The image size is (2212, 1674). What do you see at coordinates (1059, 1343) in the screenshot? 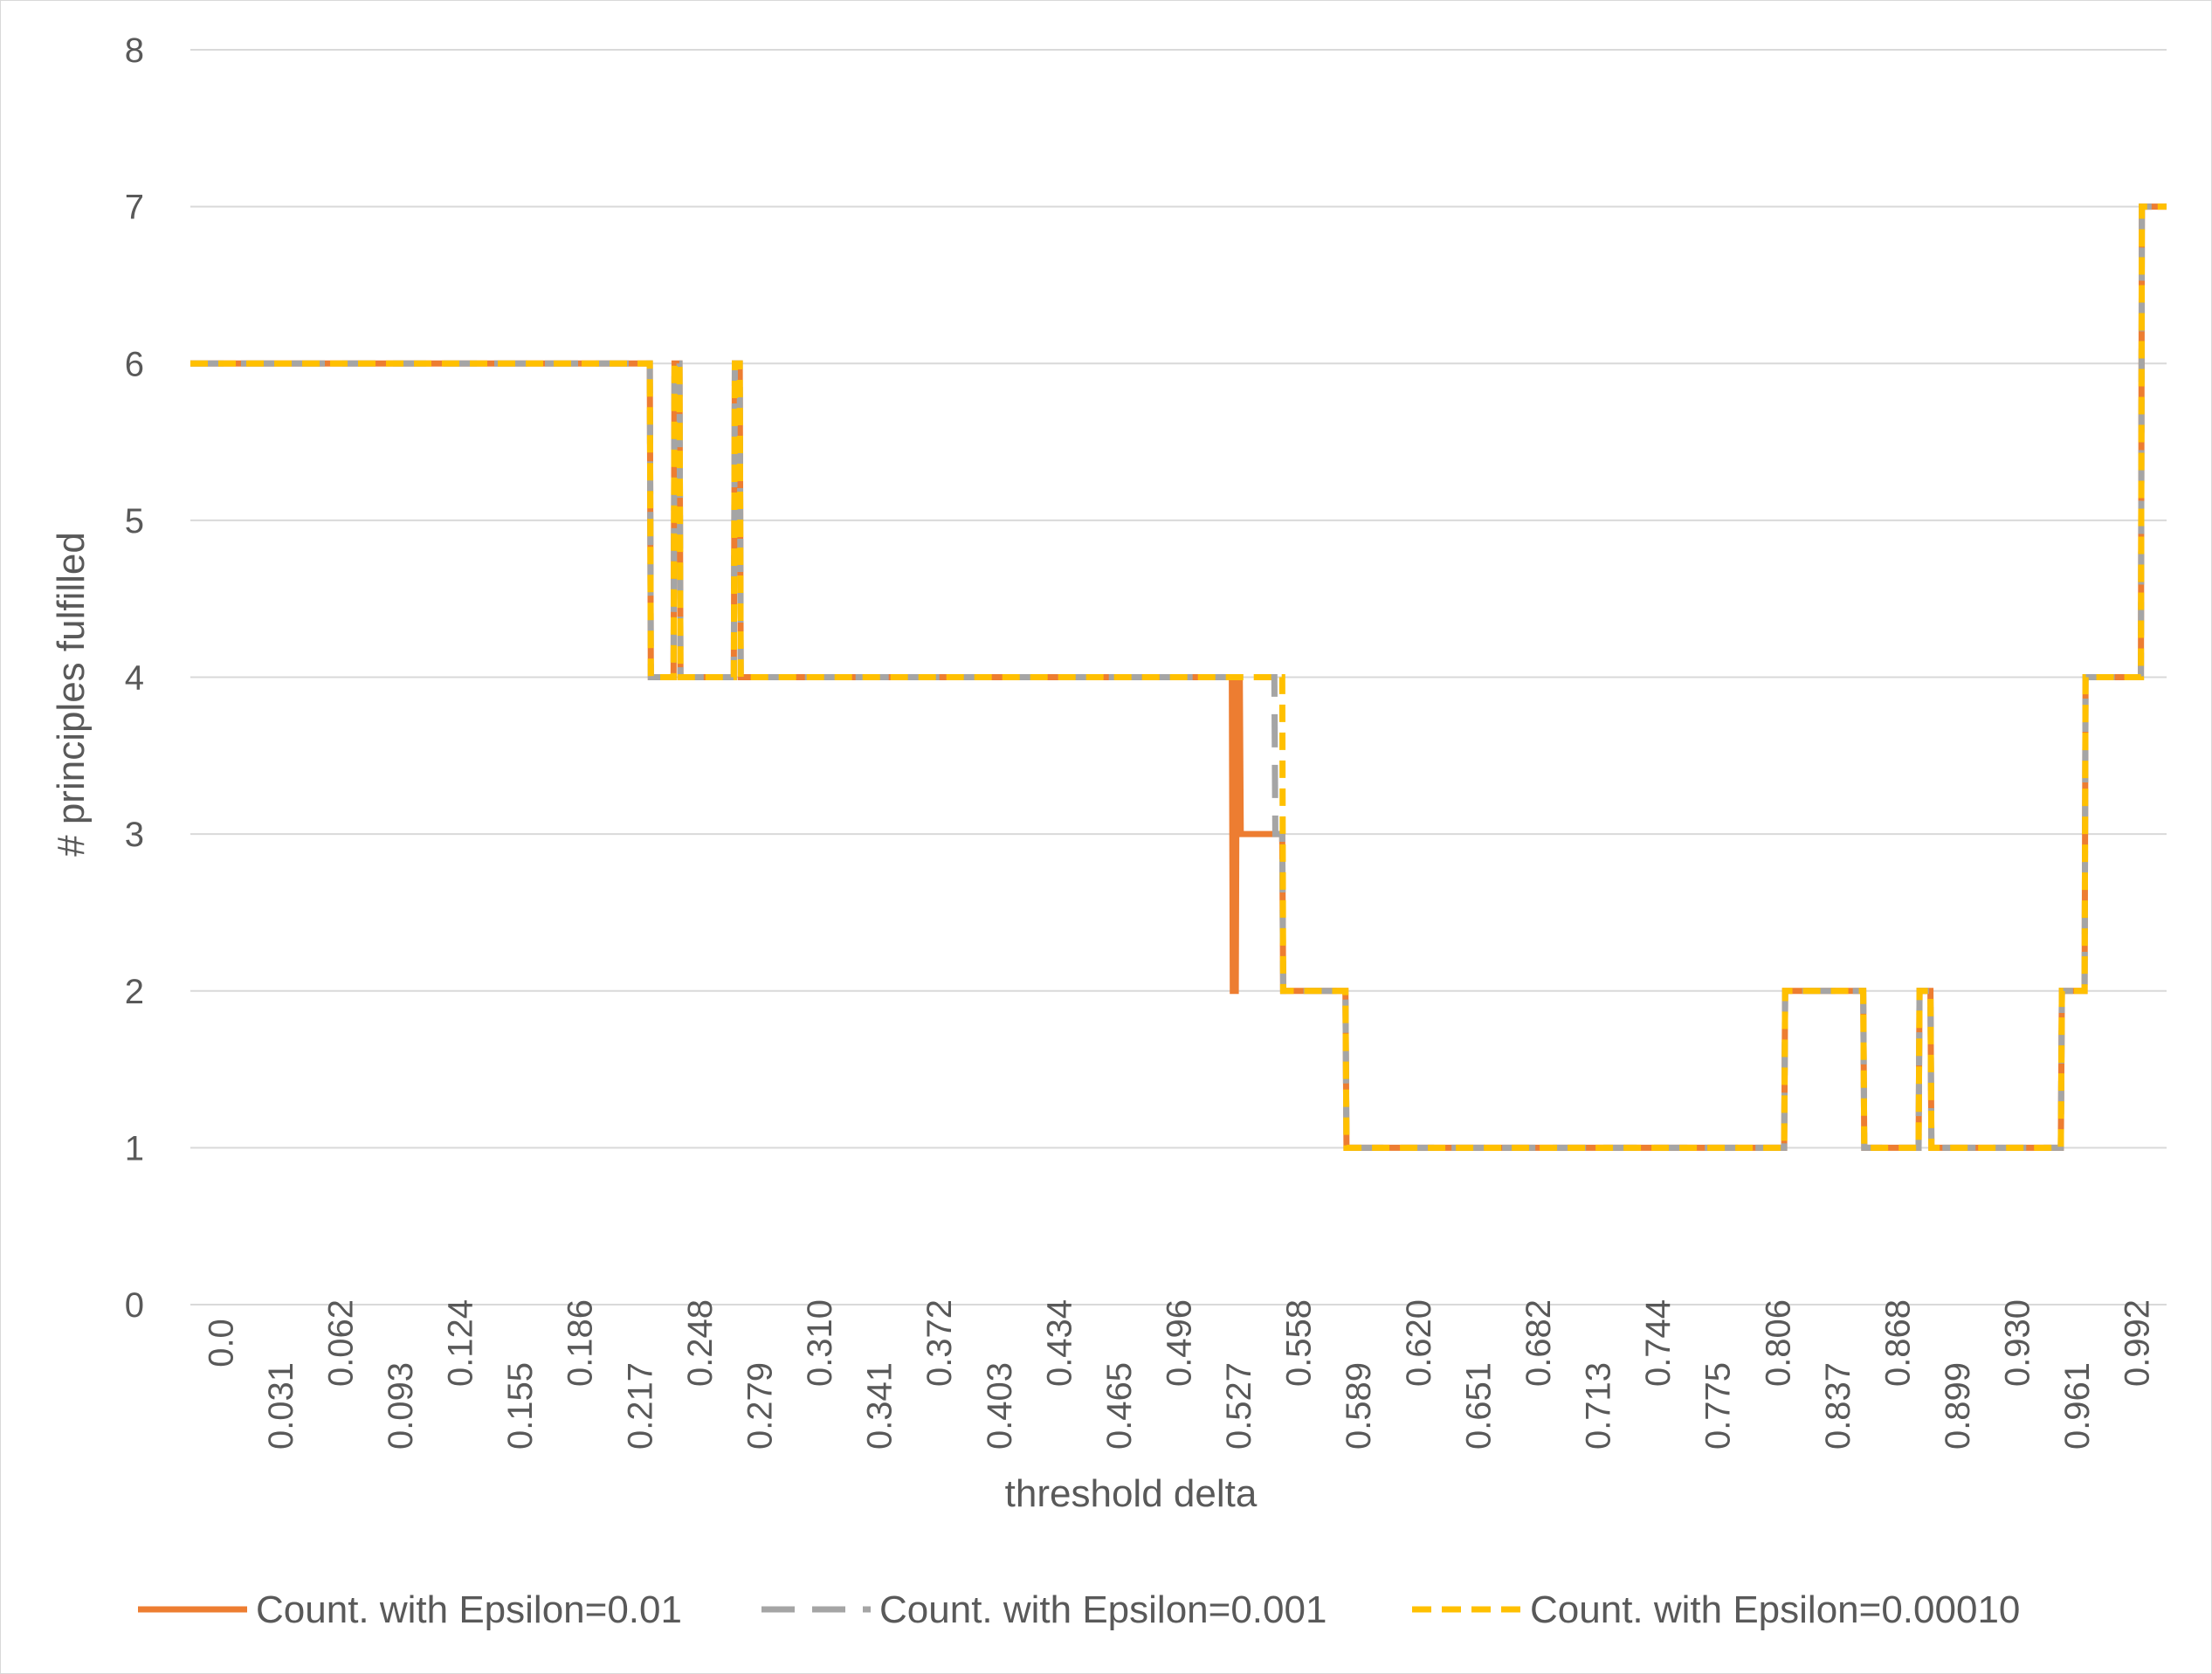
I see `x-tick-label: 0.434` at bounding box center [1059, 1343].